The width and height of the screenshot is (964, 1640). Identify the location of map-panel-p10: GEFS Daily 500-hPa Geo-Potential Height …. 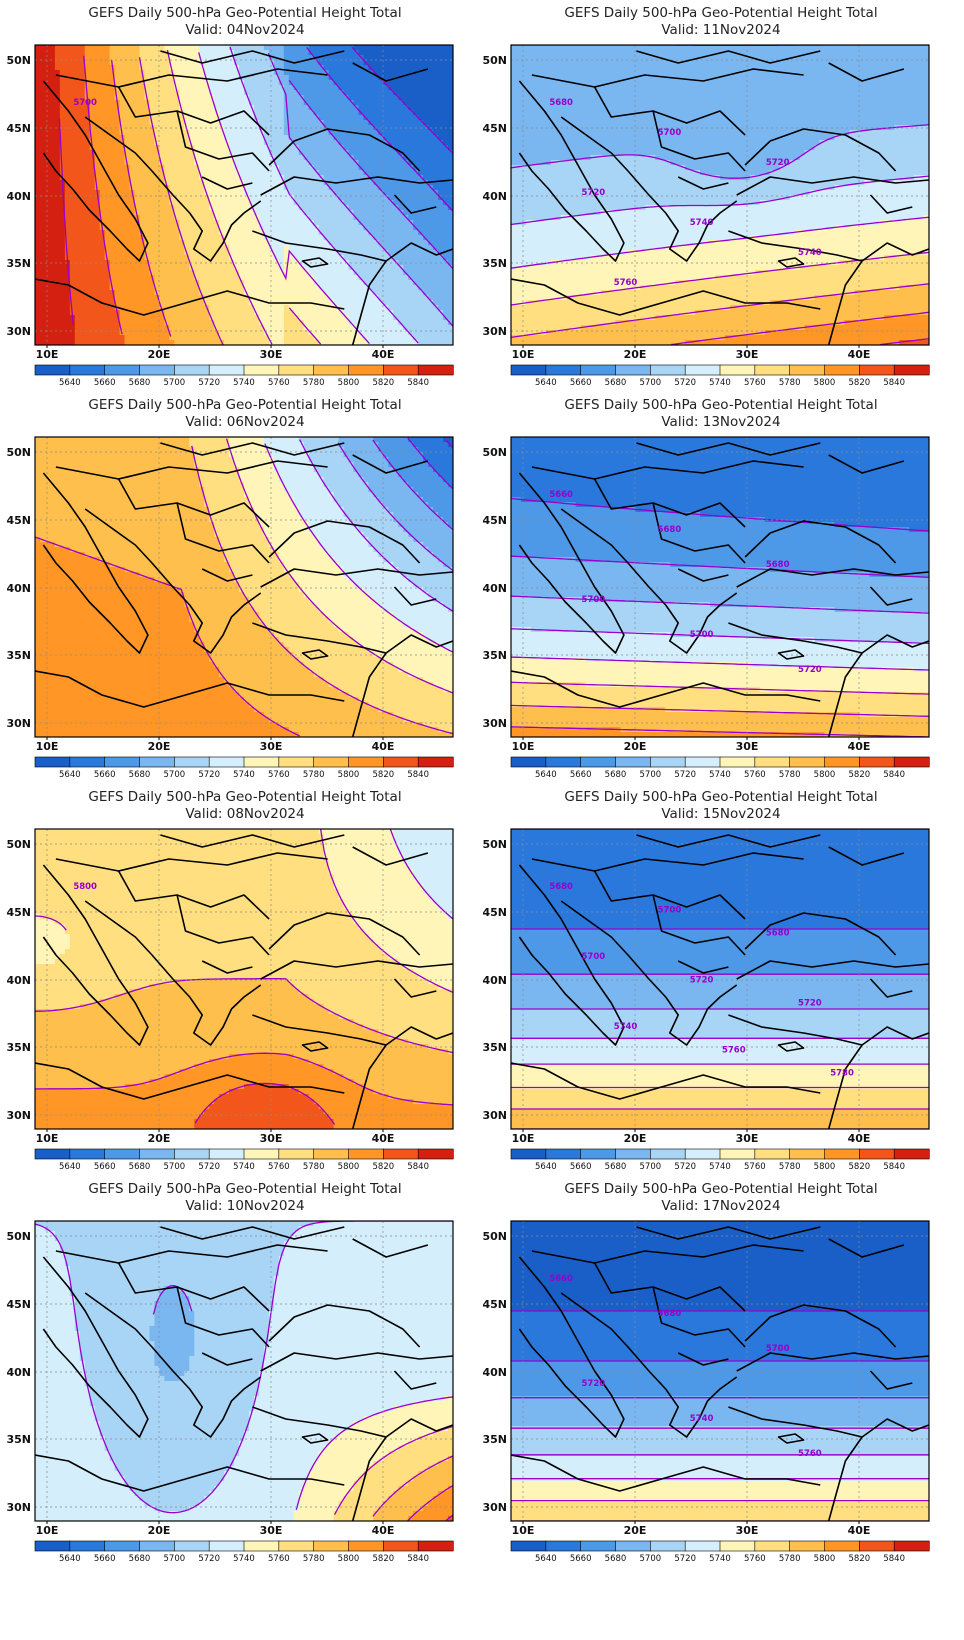
(235, 1376).